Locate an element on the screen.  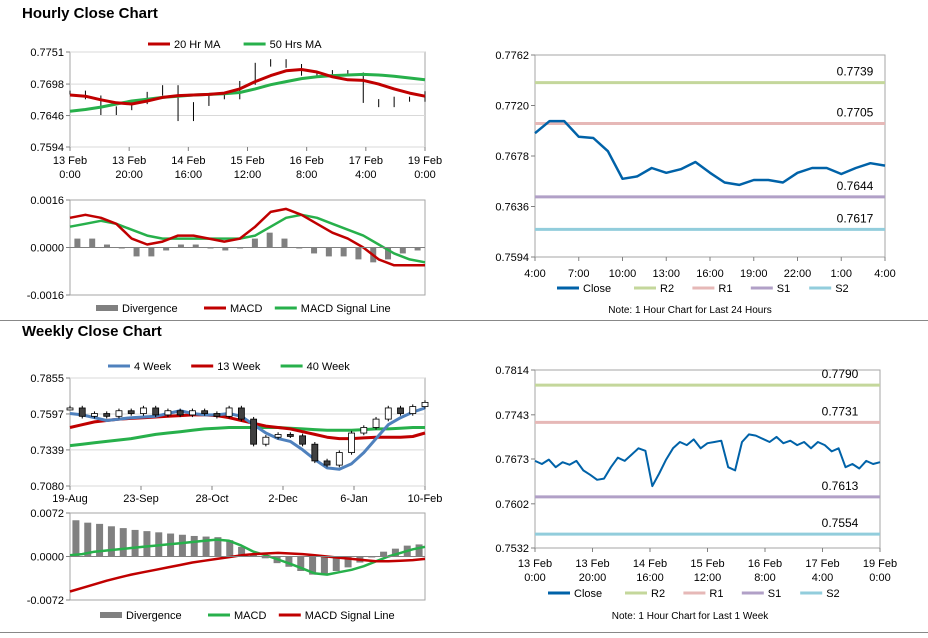
weekly-close-x-label: 14 Feb is located at coordinates (650, 564).